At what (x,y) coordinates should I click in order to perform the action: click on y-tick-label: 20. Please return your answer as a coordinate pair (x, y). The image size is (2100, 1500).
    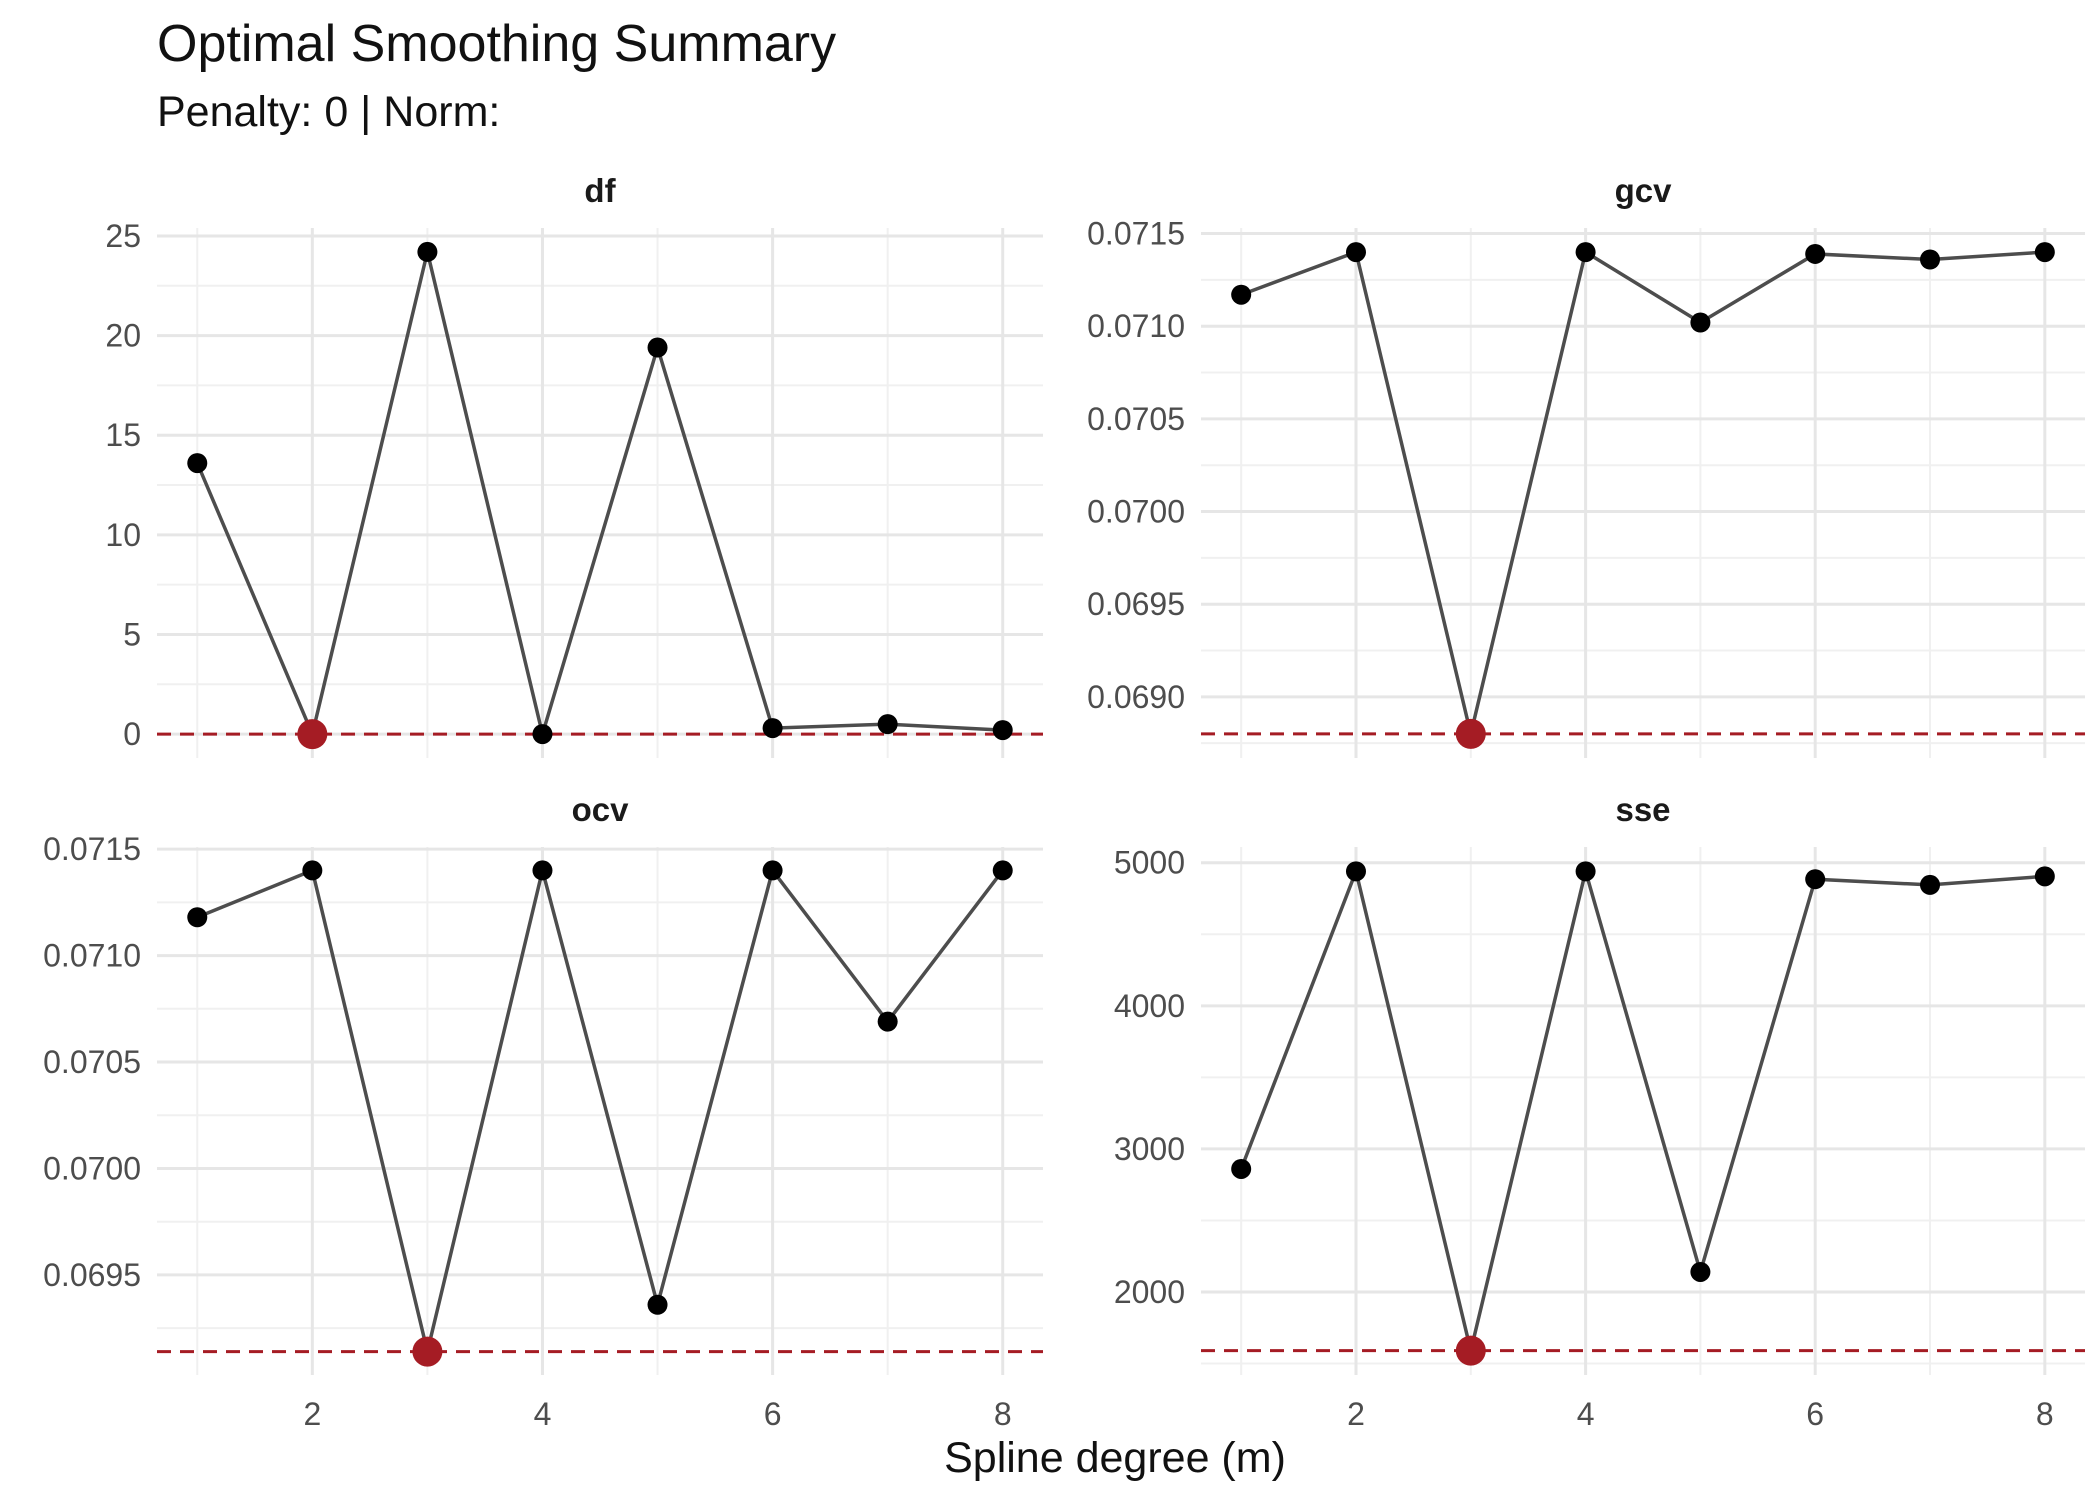
    Looking at the image, I should click on (123, 336).